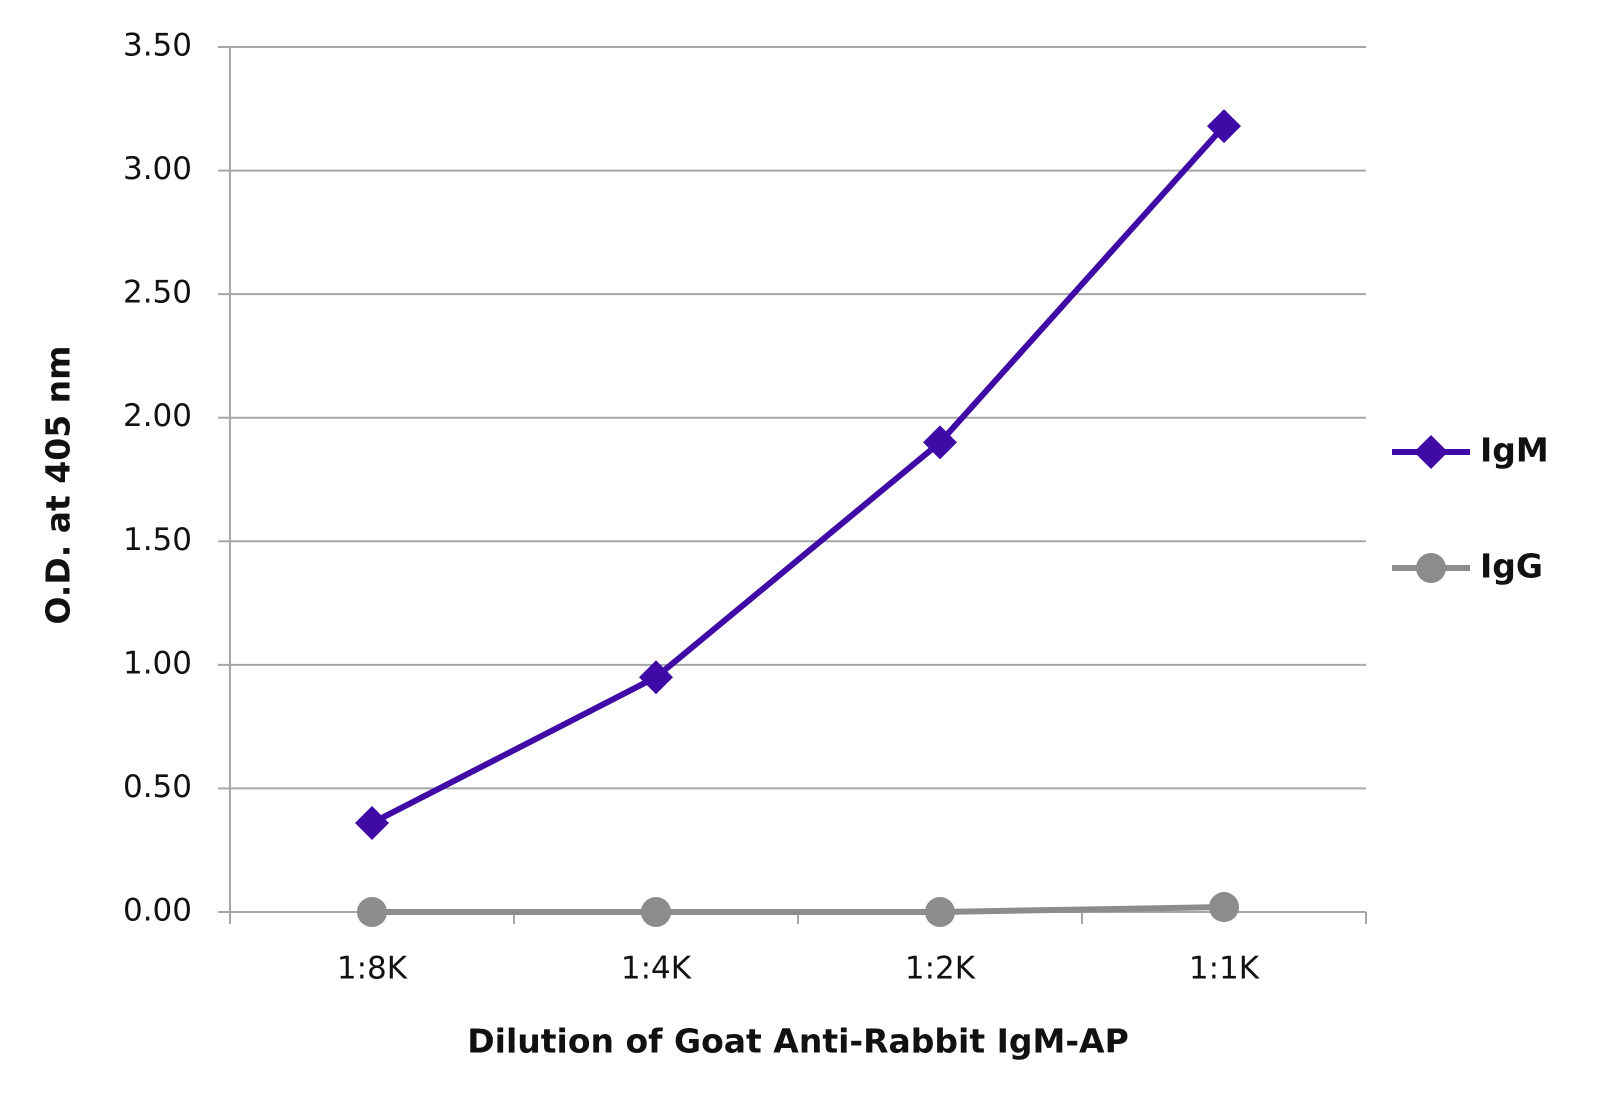  Describe the element at coordinates (157, 540) in the screenshot. I see `y-tick-label: 1.50` at that location.